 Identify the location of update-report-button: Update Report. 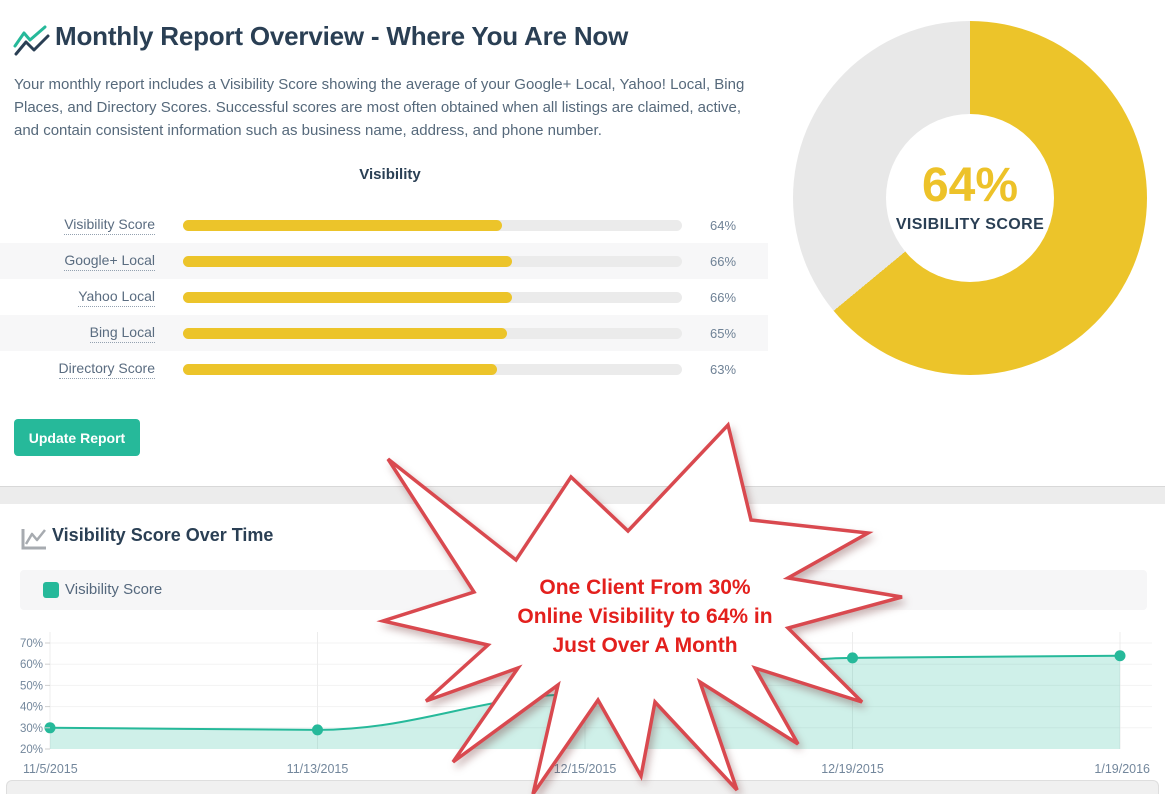
(77, 437).